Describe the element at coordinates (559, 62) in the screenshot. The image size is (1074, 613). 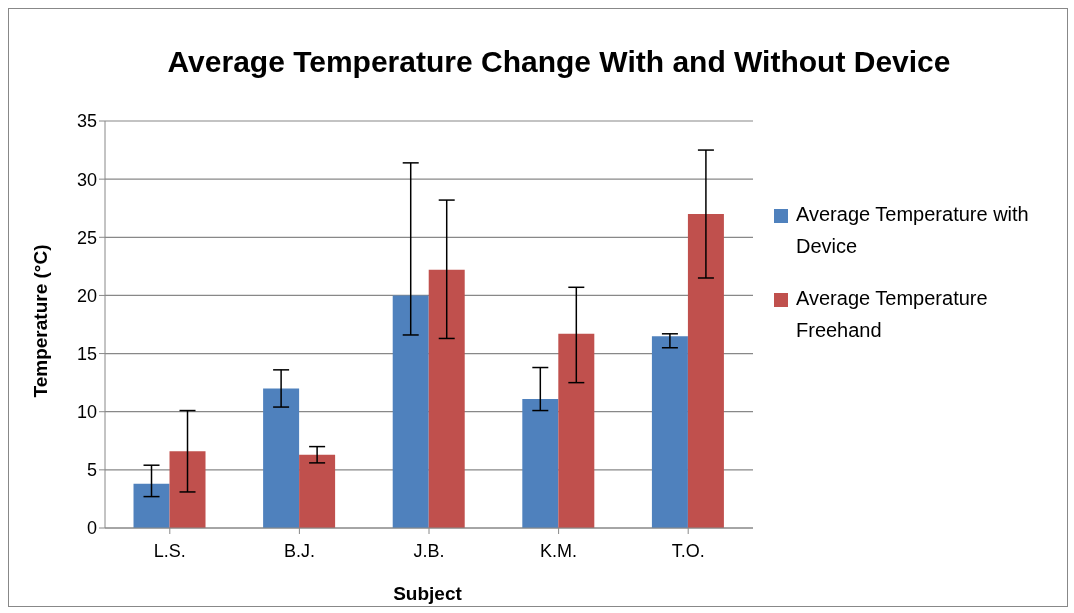
I see `chart-title: Average Temperature Change With and Without Device` at that location.